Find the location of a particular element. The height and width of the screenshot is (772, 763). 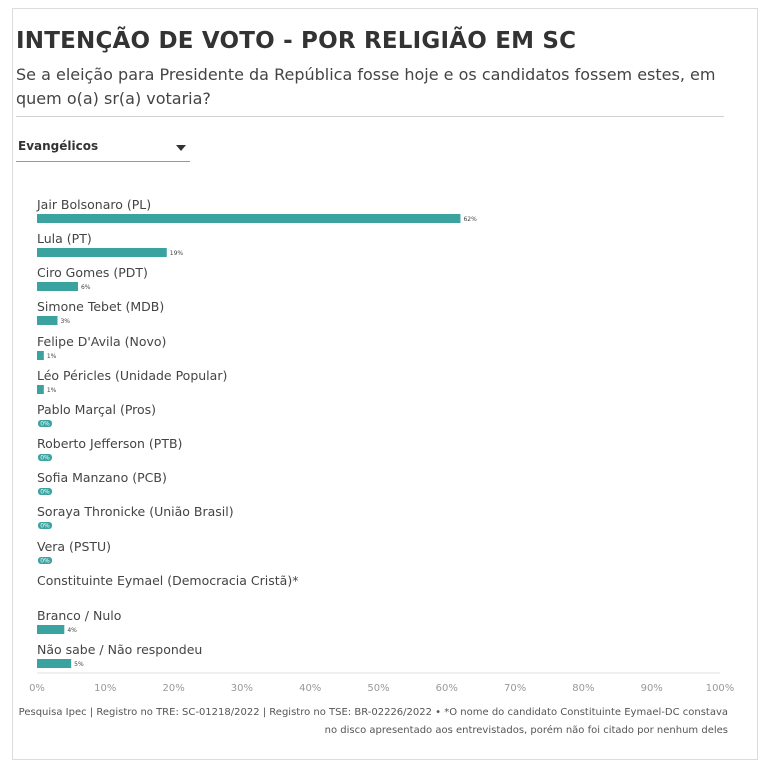

category-label: Sofia Manzano (PCB) is located at coordinates (102, 477).